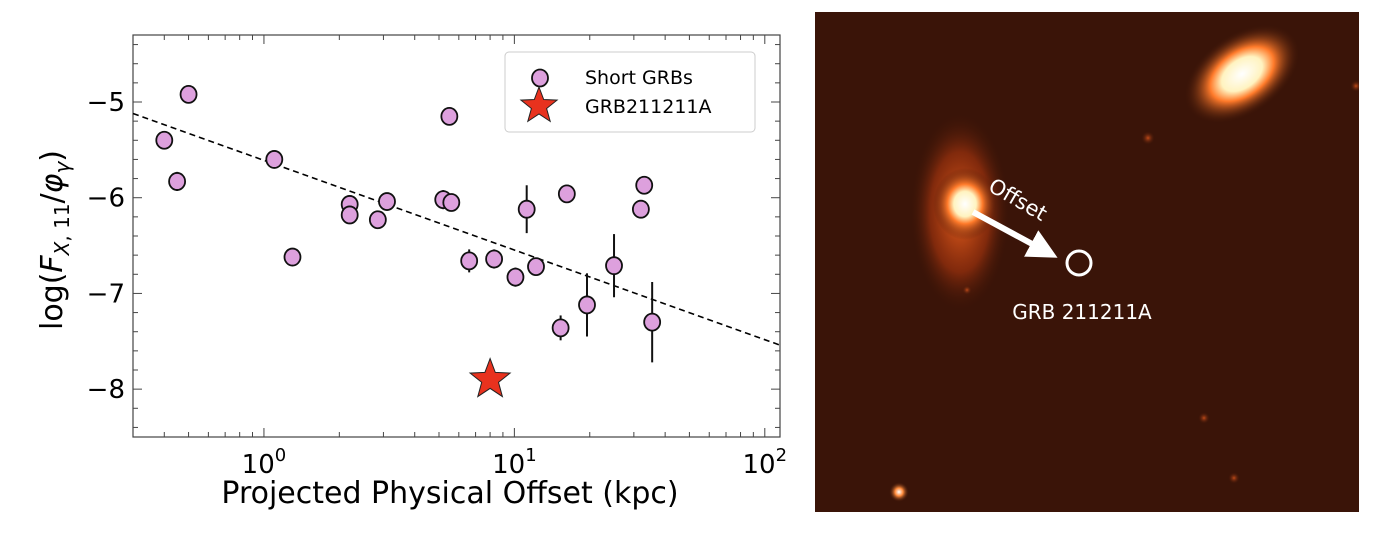 The height and width of the screenshot is (554, 1386). I want to click on host-galaxy-core, so click(965, 204).